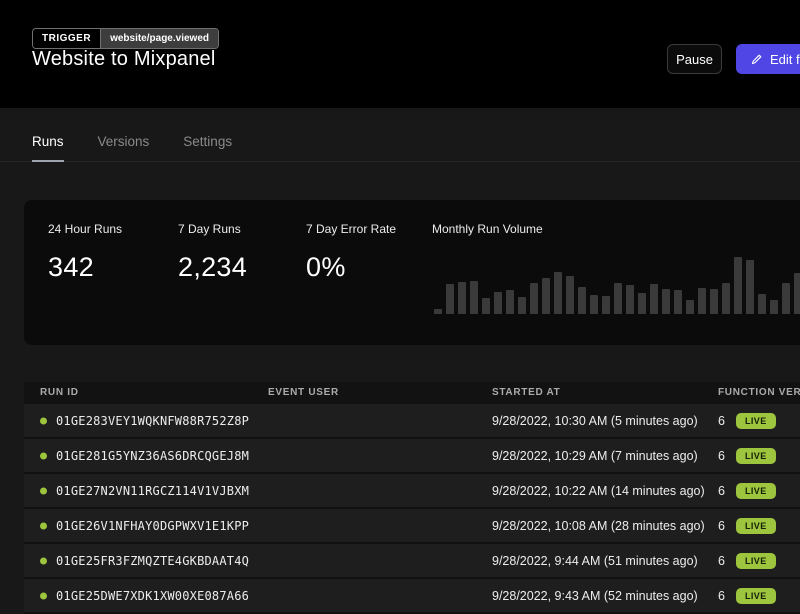  I want to click on stat-7day-error-rate: 7 Day Error Rate 0%, so click(351, 252).